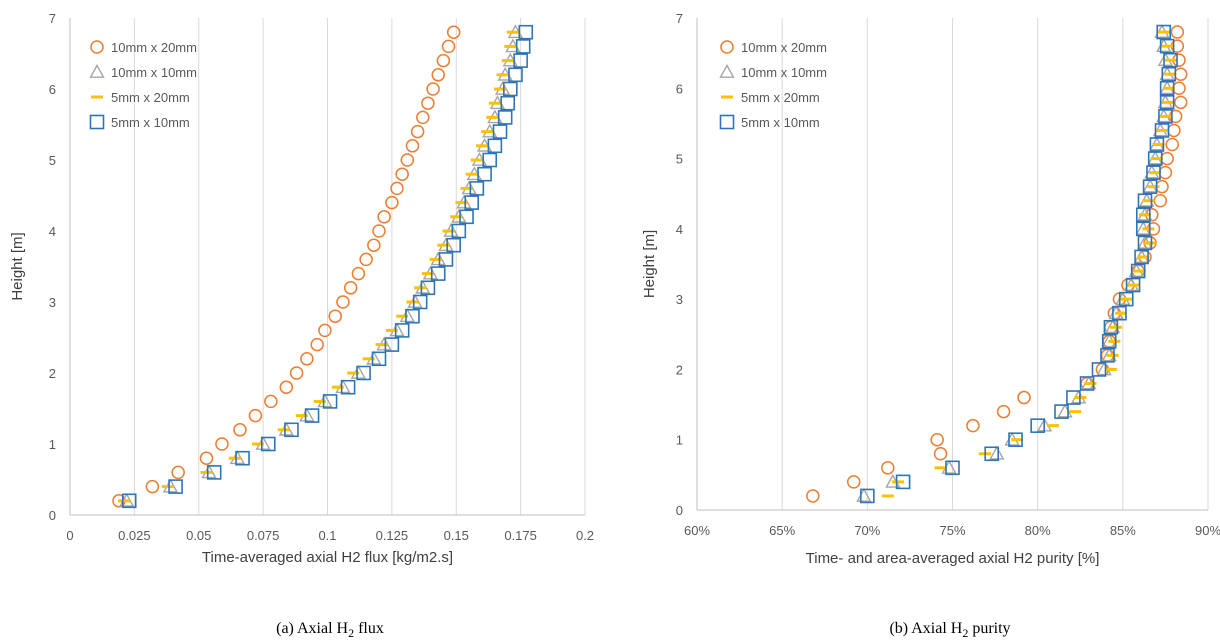 The width and height of the screenshot is (1220, 641). What do you see at coordinates (520, 535) in the screenshot?
I see `x-tick-label: 0.175` at bounding box center [520, 535].